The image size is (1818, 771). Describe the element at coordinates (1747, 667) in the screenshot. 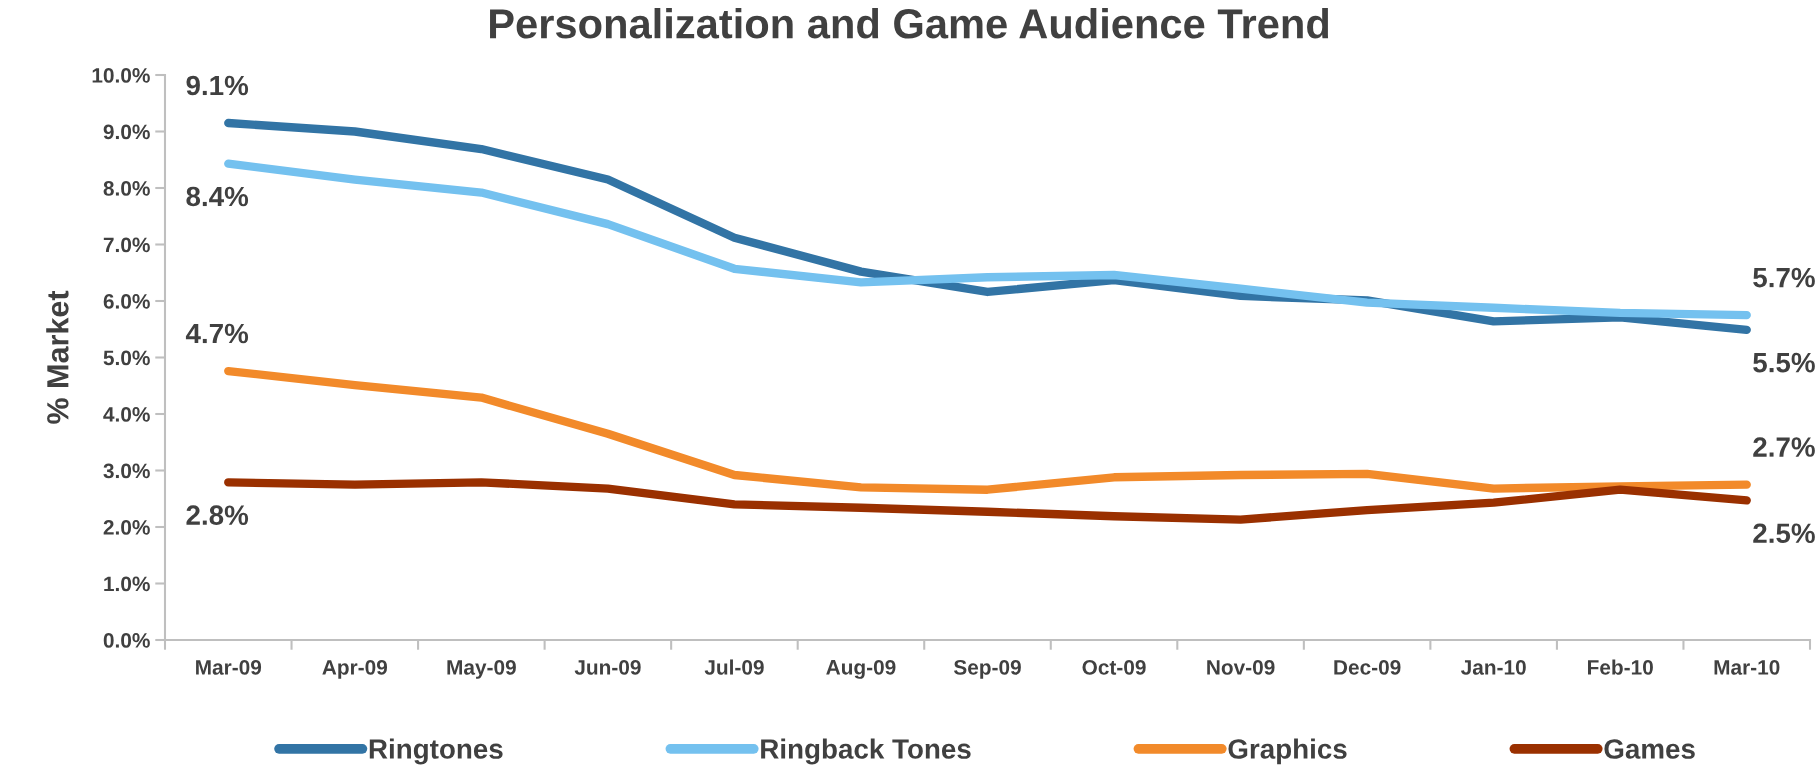

I see `x-tick-label: Mar-10` at that location.